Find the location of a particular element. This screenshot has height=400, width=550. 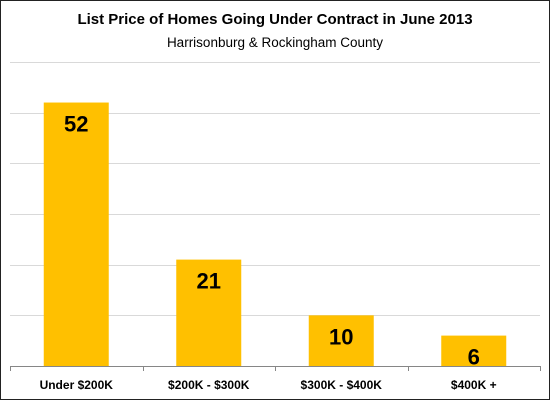

x-tick-label: $300K - $400K is located at coordinates (342, 385).